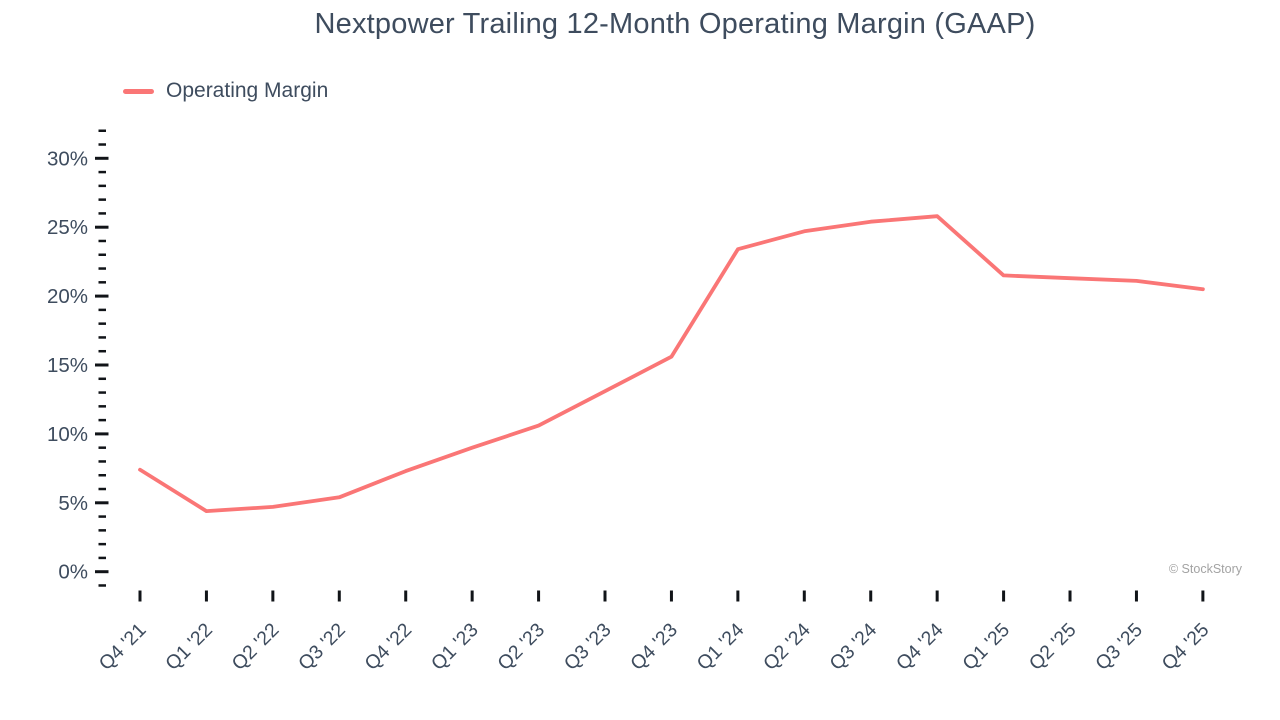  What do you see at coordinates (920, 647) in the screenshot?
I see `x-axis-tick-label: Q4 '24` at bounding box center [920, 647].